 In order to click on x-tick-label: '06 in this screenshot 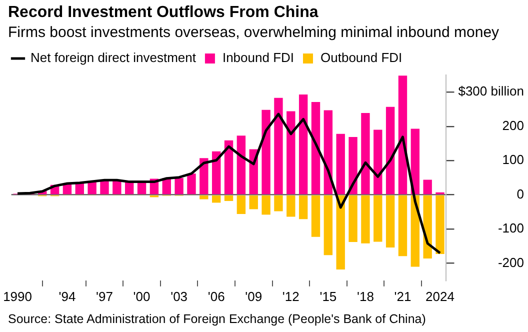, I will do `click(216, 296)`.